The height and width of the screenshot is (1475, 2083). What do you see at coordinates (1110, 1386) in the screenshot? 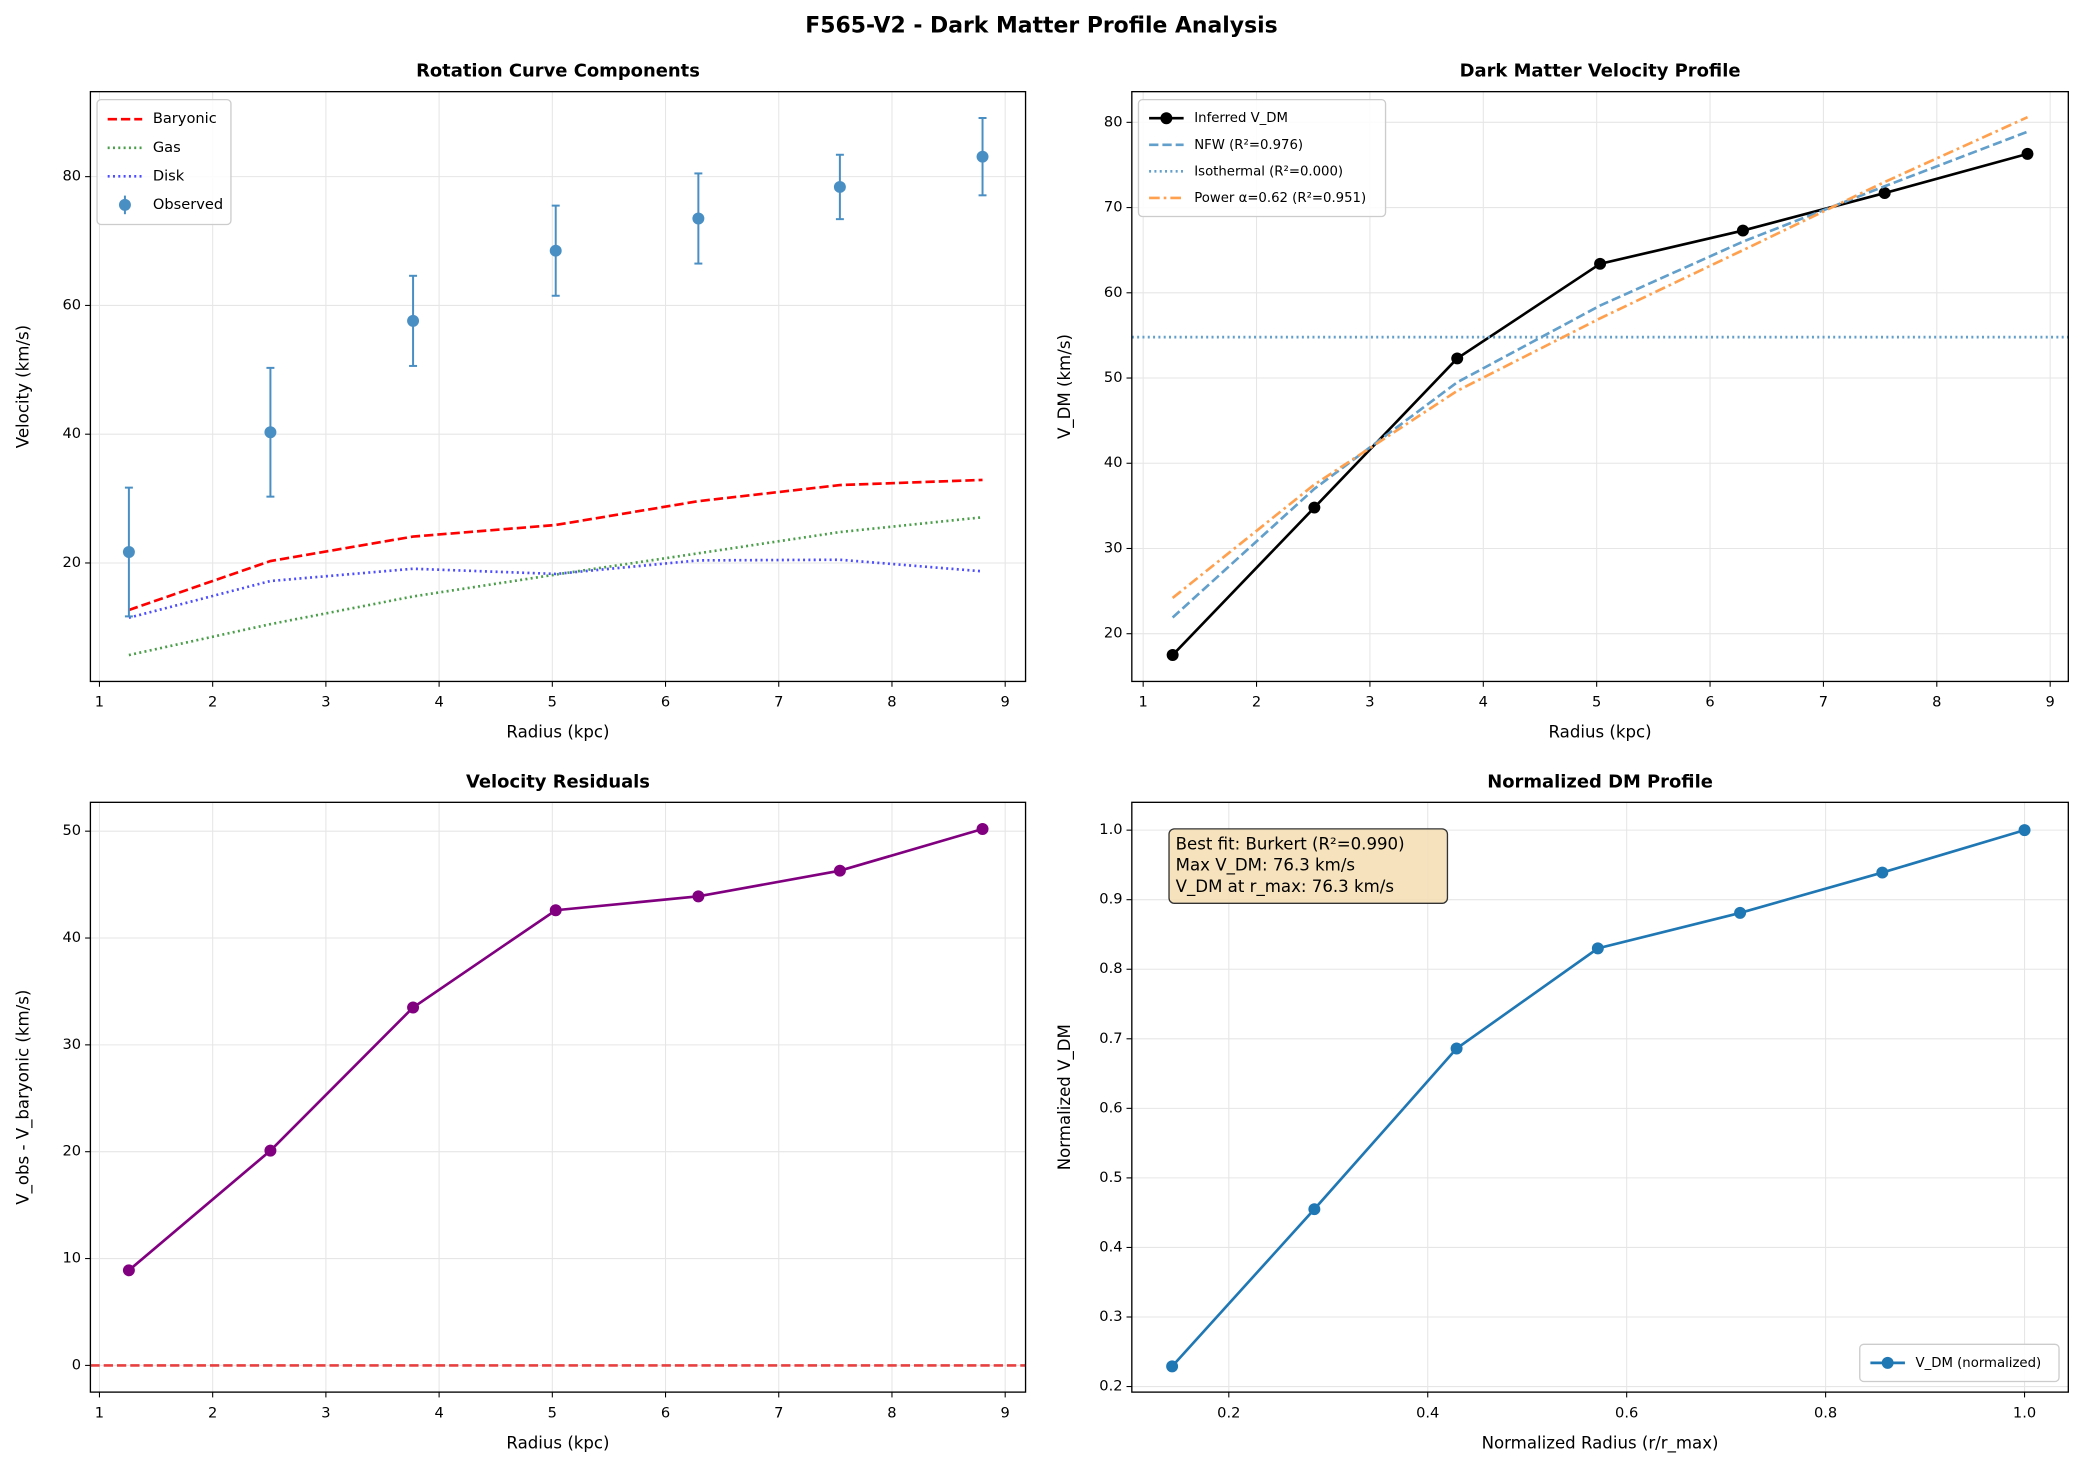
I see `y-tick-label: 0.2` at bounding box center [1110, 1386].